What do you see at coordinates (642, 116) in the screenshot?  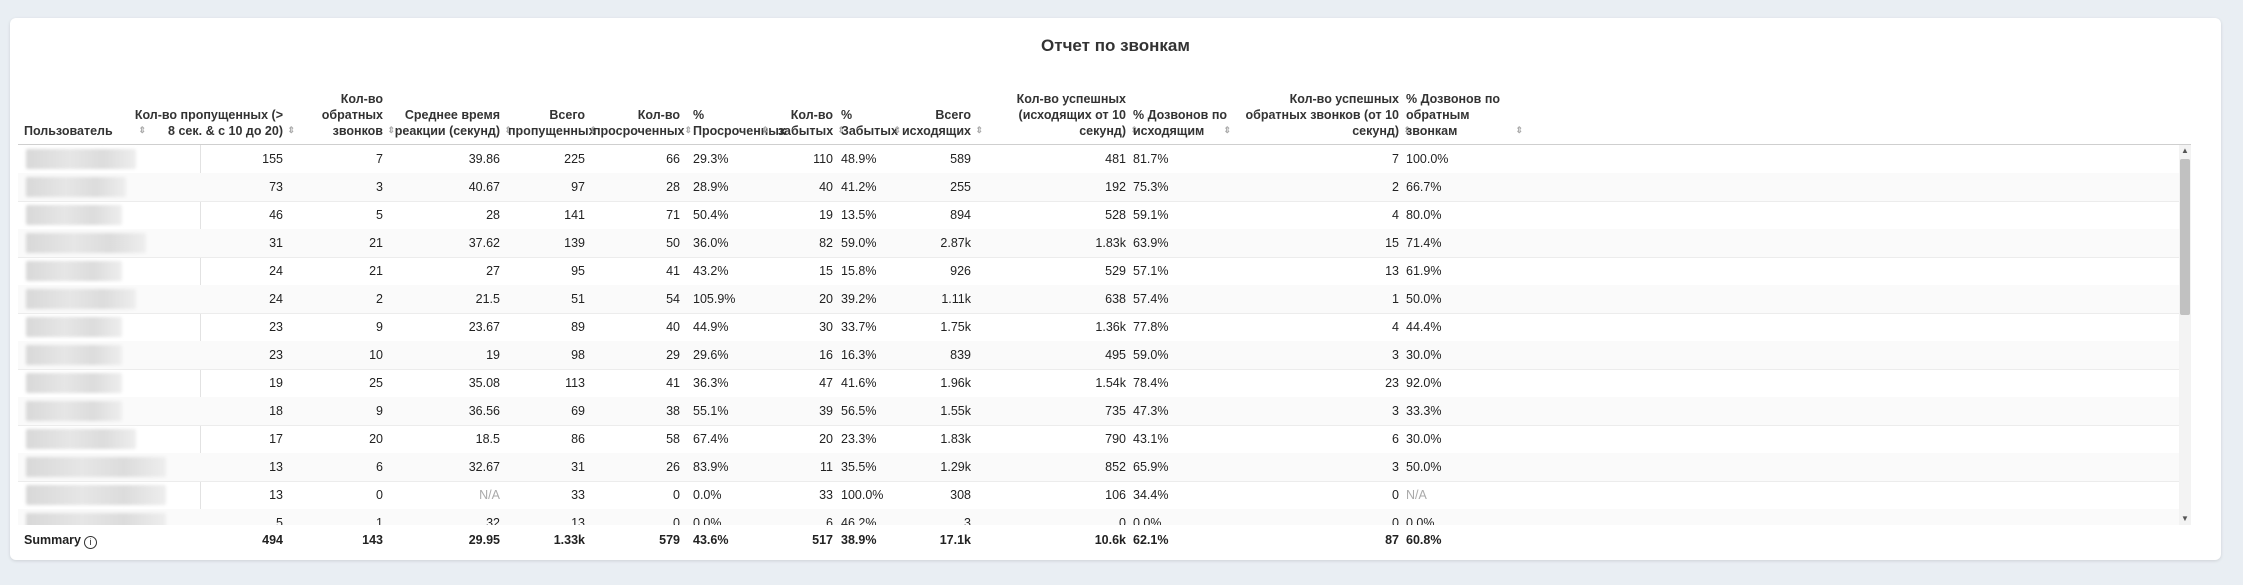 I see `column-header-6: Кол-во просроченных ⇕` at bounding box center [642, 116].